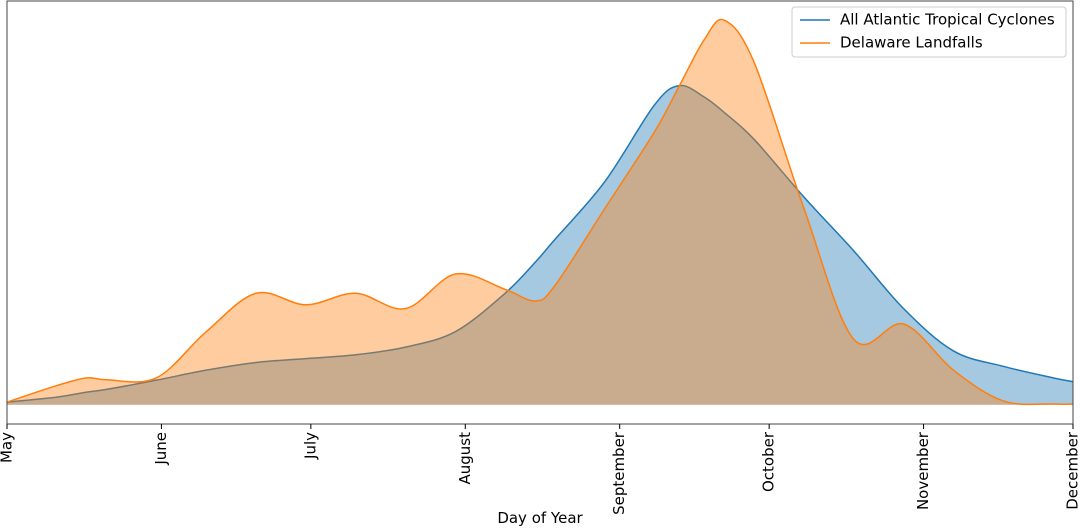 Image resolution: width=1080 pixels, height=532 pixels. I want to click on x-tick-label: July, so click(310, 446).